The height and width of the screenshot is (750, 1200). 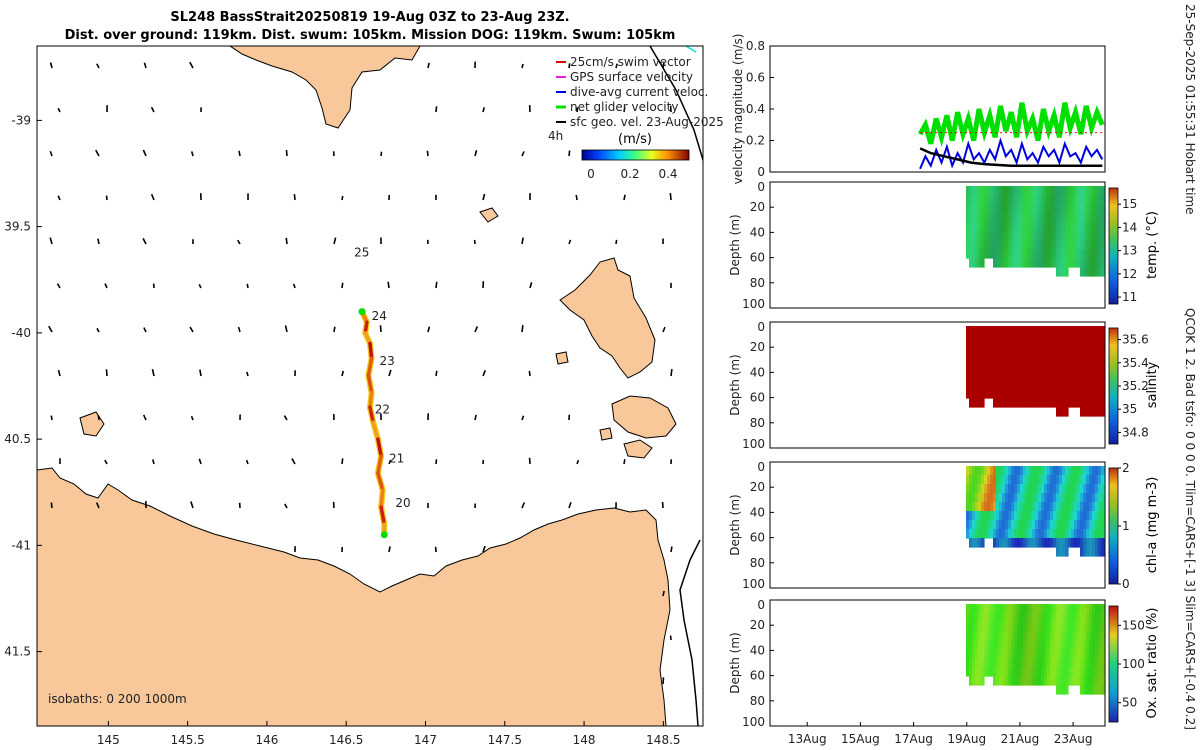 What do you see at coordinates (1020, 739) in the screenshot?
I see `time-xtick-label: 21Aug` at bounding box center [1020, 739].